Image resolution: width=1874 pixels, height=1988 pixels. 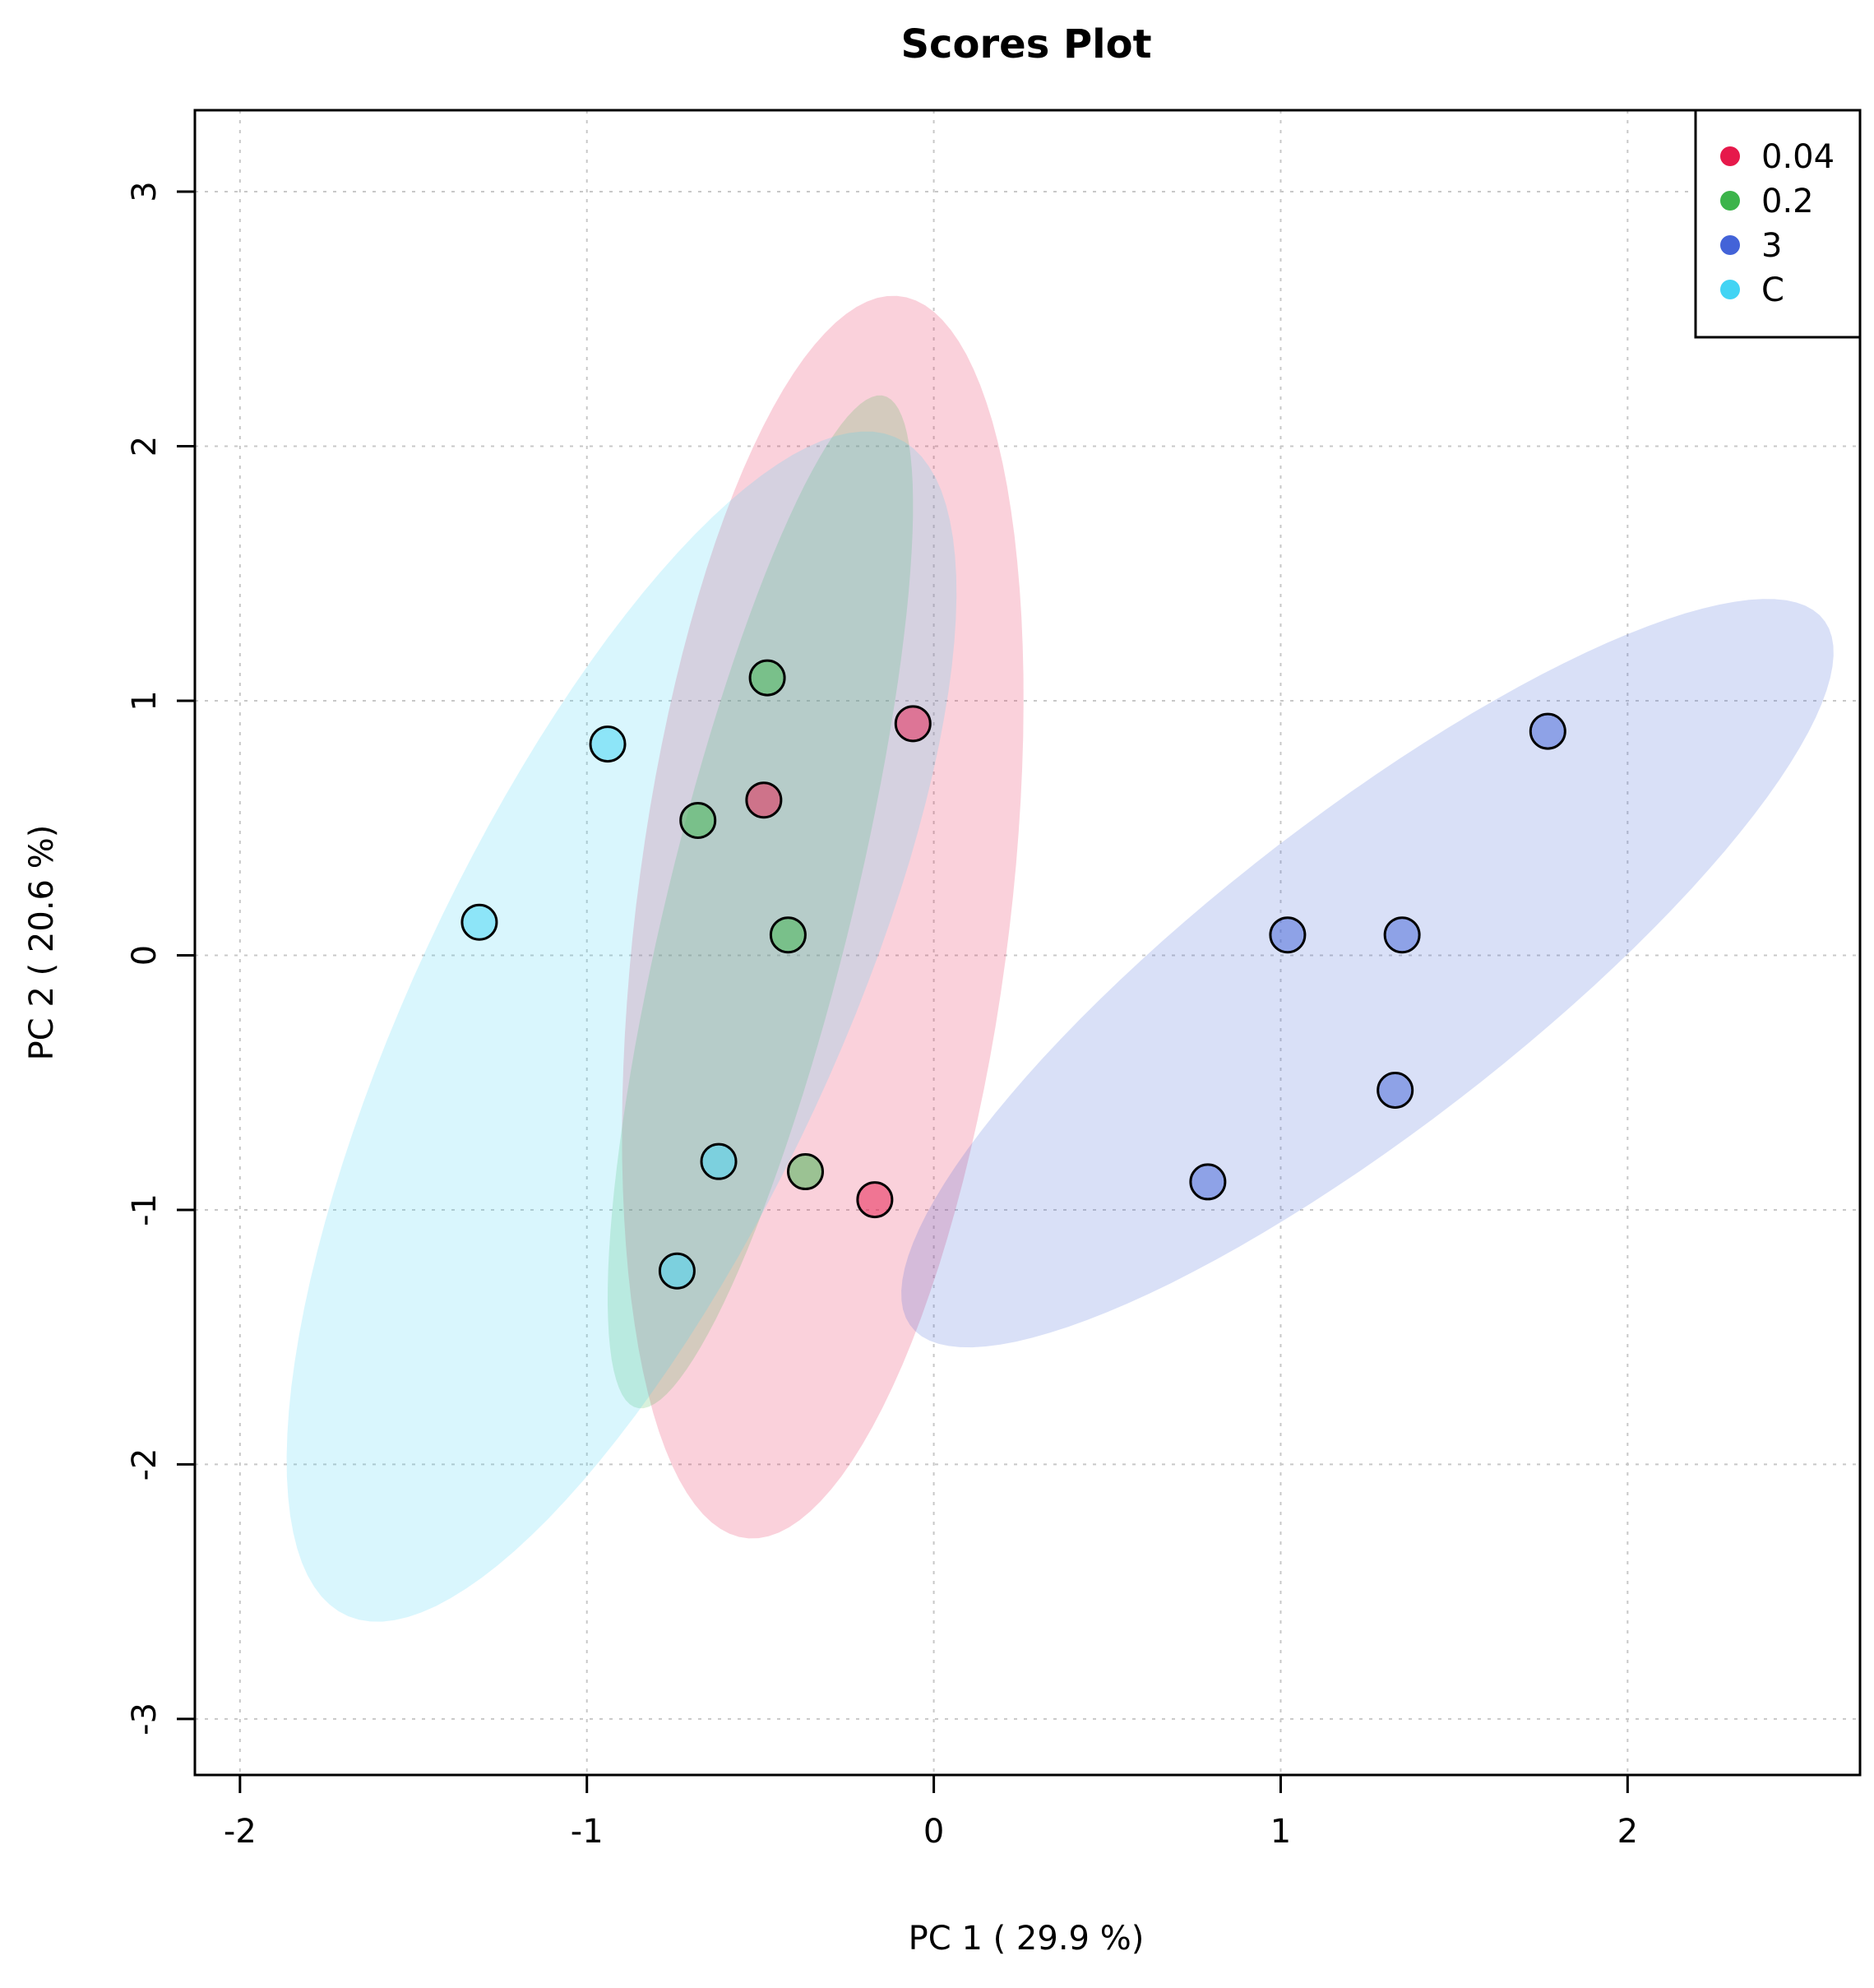 I want to click on chart-title: Scores Plot, so click(x=1025, y=44).